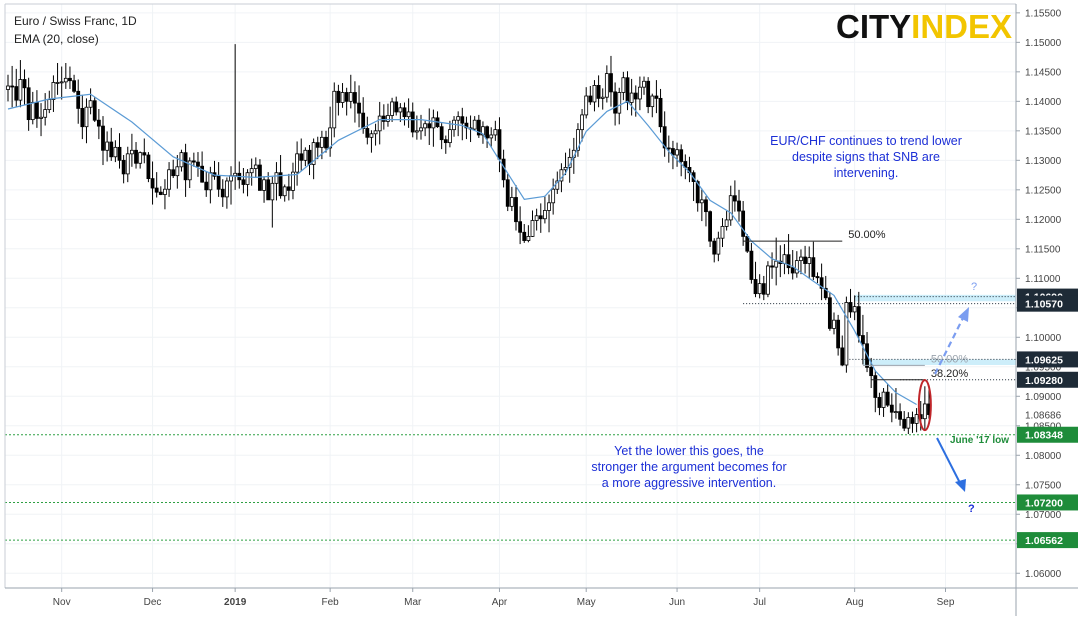 The width and height of the screenshot is (1080, 620). What do you see at coordinates (586, 602) in the screenshot?
I see `x-tick-label: May` at bounding box center [586, 602].